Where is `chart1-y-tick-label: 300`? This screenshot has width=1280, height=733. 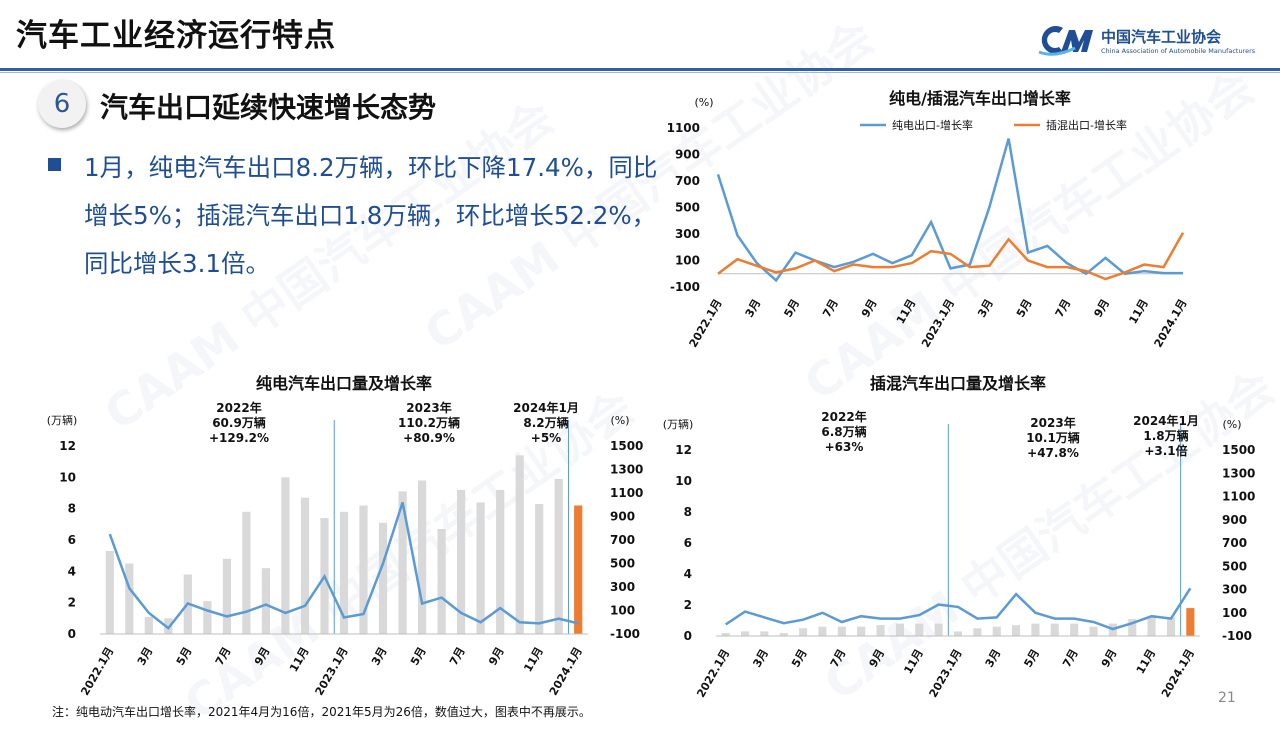
chart1-y-tick-label: 300 is located at coordinates (687, 234).